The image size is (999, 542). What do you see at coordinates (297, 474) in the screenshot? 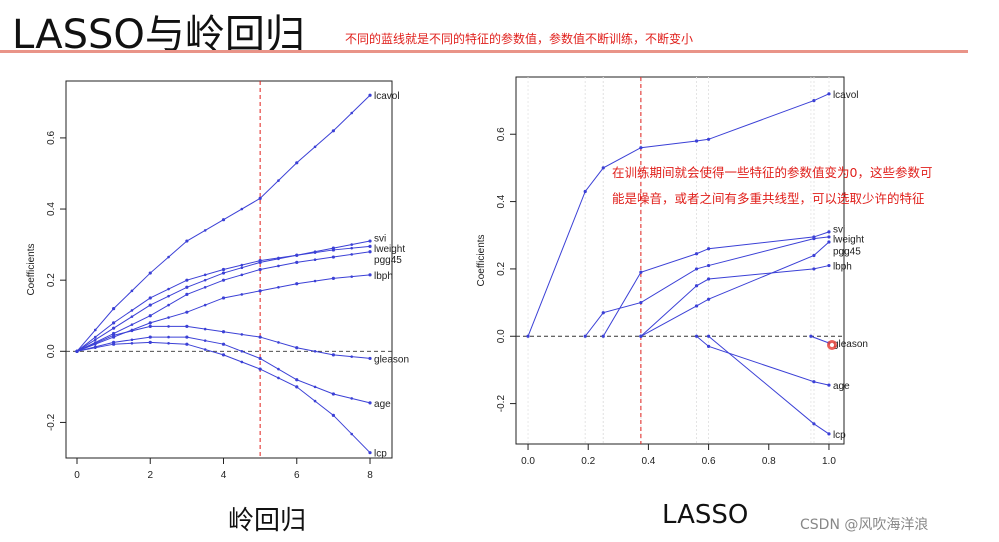
I see `x-tick-label: 6` at bounding box center [297, 474].